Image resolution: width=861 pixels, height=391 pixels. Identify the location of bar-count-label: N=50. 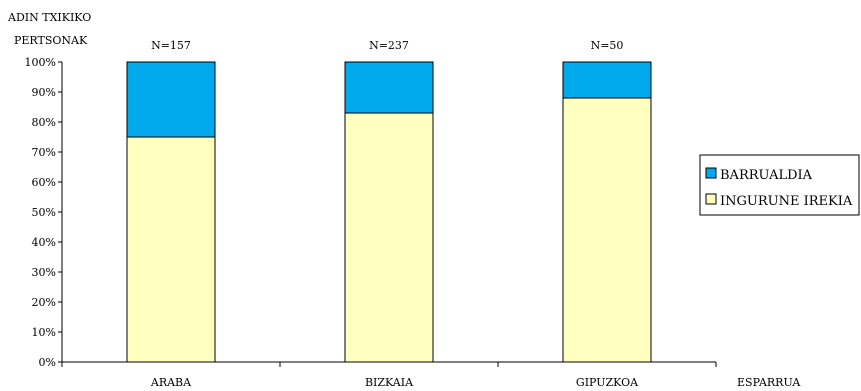
(607, 45).